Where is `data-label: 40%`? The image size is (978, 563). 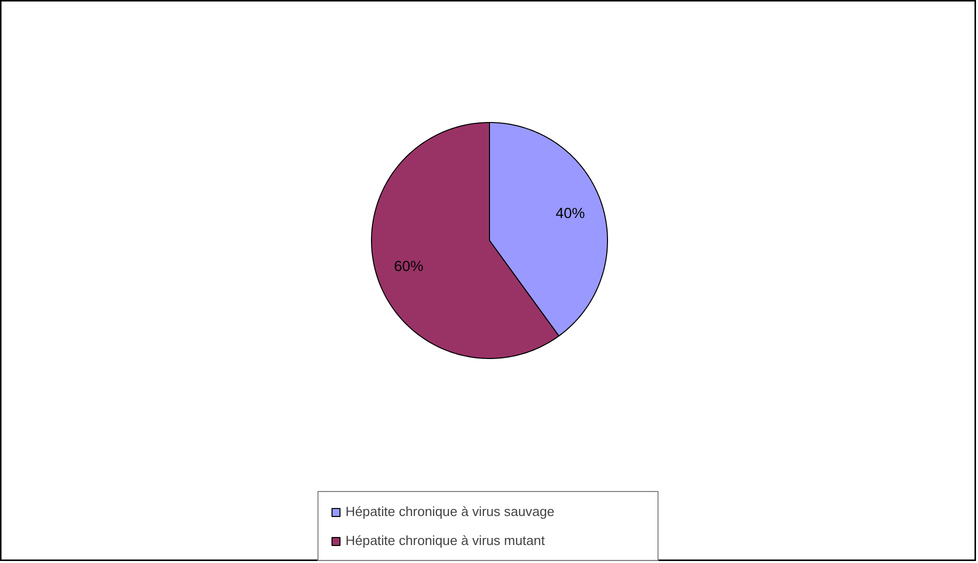 data-label: 40% is located at coordinates (570, 214).